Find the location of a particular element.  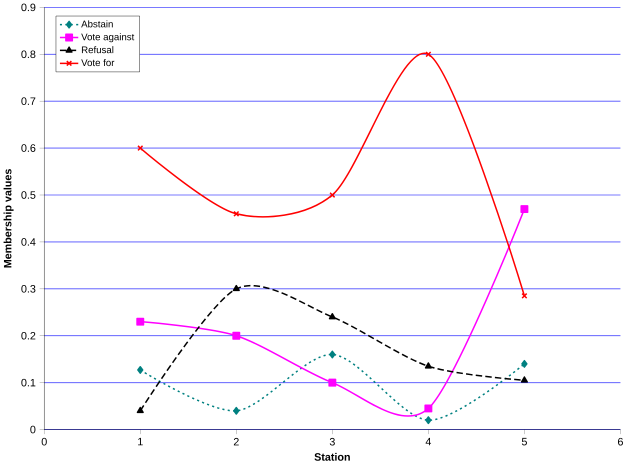

x-tick-label: 5 is located at coordinates (524, 442).